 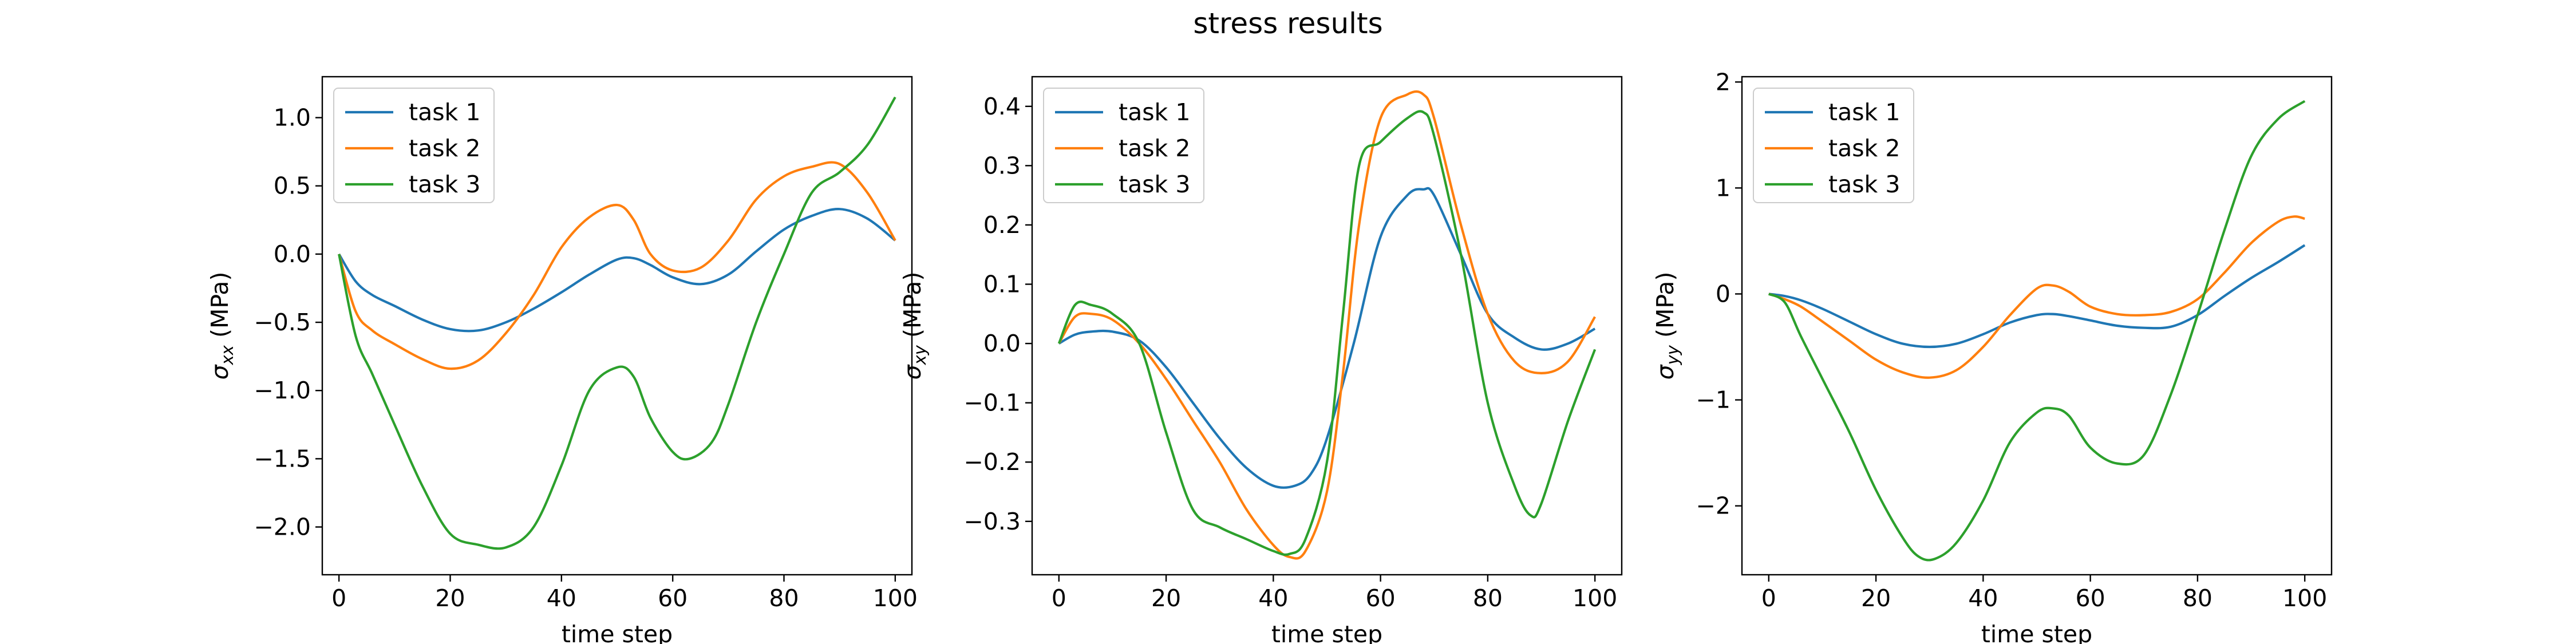 I want to click on y-axis-label: σxx (MPa), so click(x=221, y=326).